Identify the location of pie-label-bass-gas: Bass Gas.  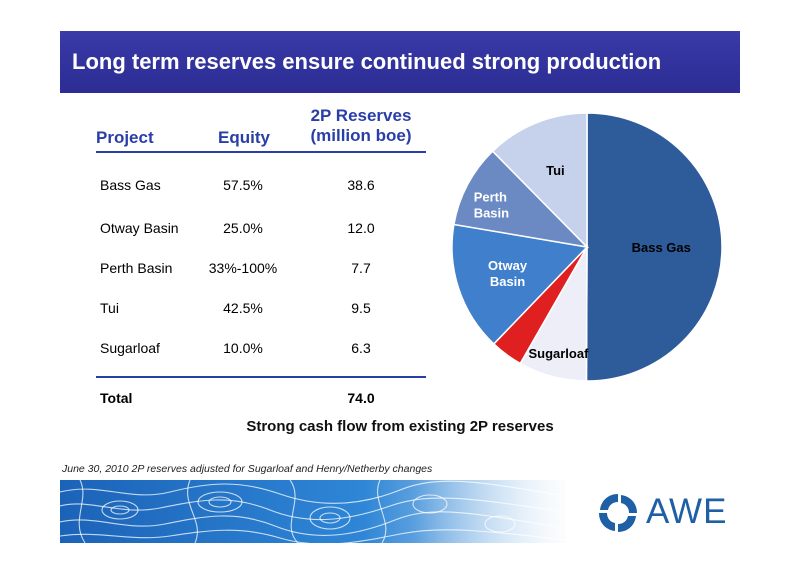
(661, 247).